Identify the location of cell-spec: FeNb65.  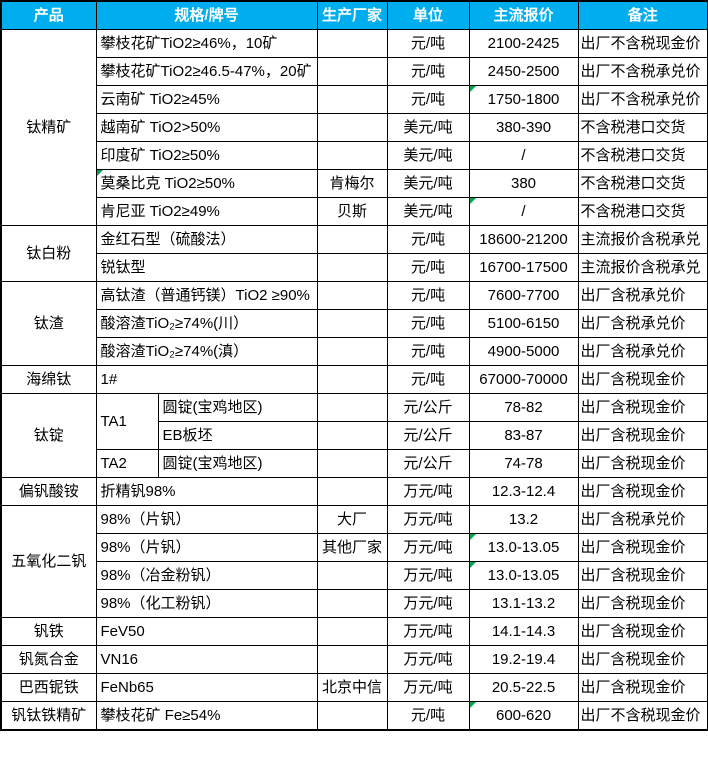
(206, 687).